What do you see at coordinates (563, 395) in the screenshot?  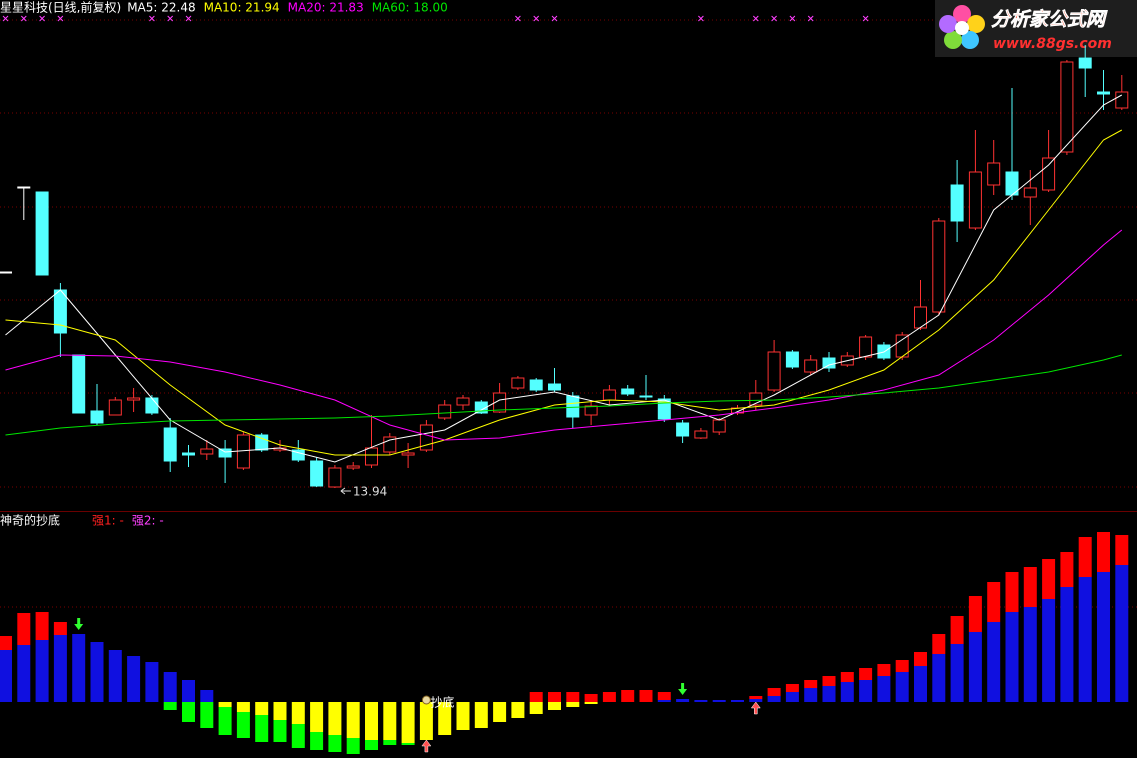 I see `ma-line` at bounding box center [563, 395].